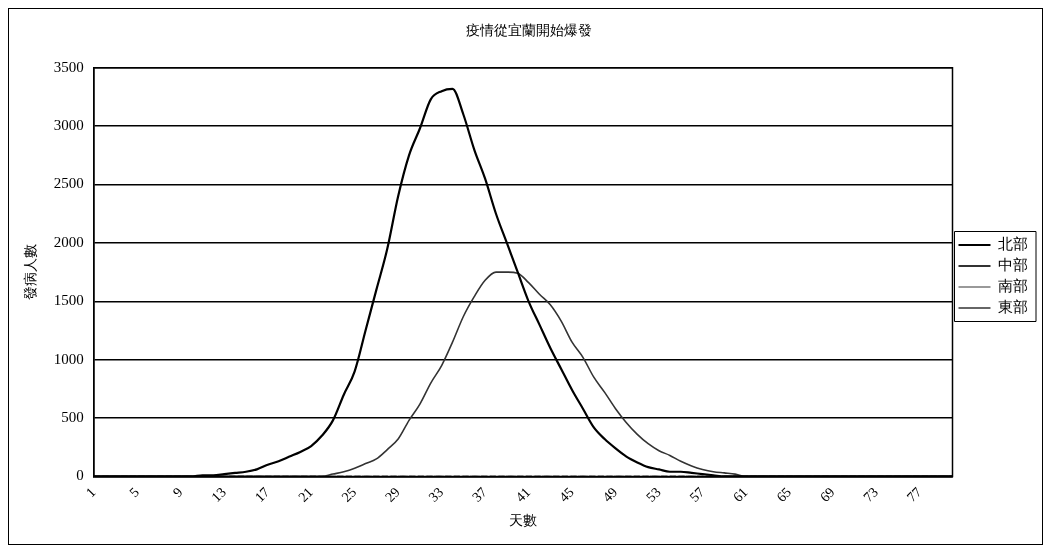 This screenshot has width=1051, height=553. Describe the element at coordinates (134, 492) in the screenshot. I see `x-tick-label: 5` at that location.